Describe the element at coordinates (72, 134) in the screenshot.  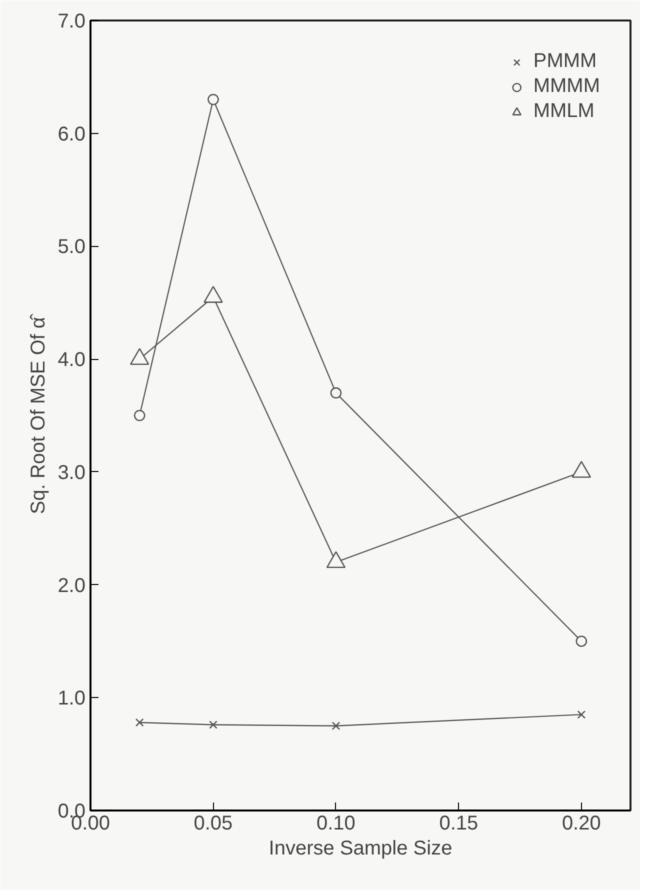
I see `y-tick-label: 6.0` at that location.